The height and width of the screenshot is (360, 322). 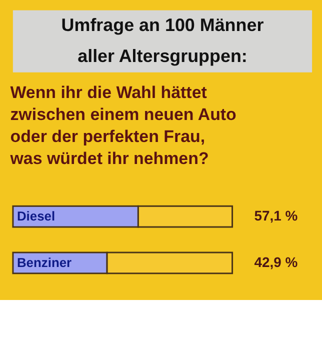 I want to click on y-tick-label: Diesel, so click(x=36, y=216).